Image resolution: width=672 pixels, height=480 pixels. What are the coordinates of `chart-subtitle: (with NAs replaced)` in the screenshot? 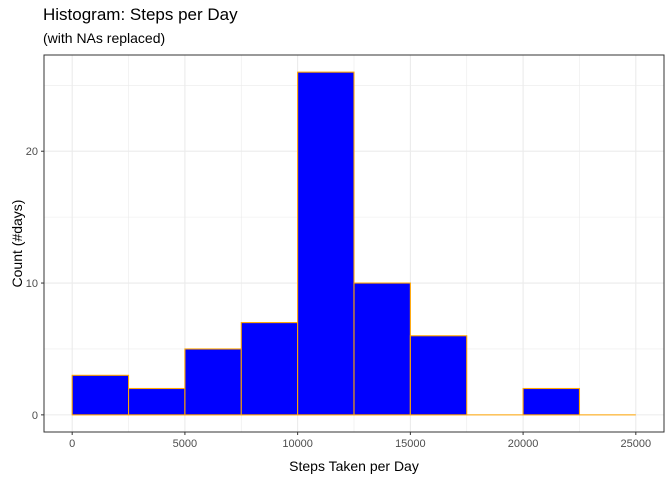 It's located at (104, 38).